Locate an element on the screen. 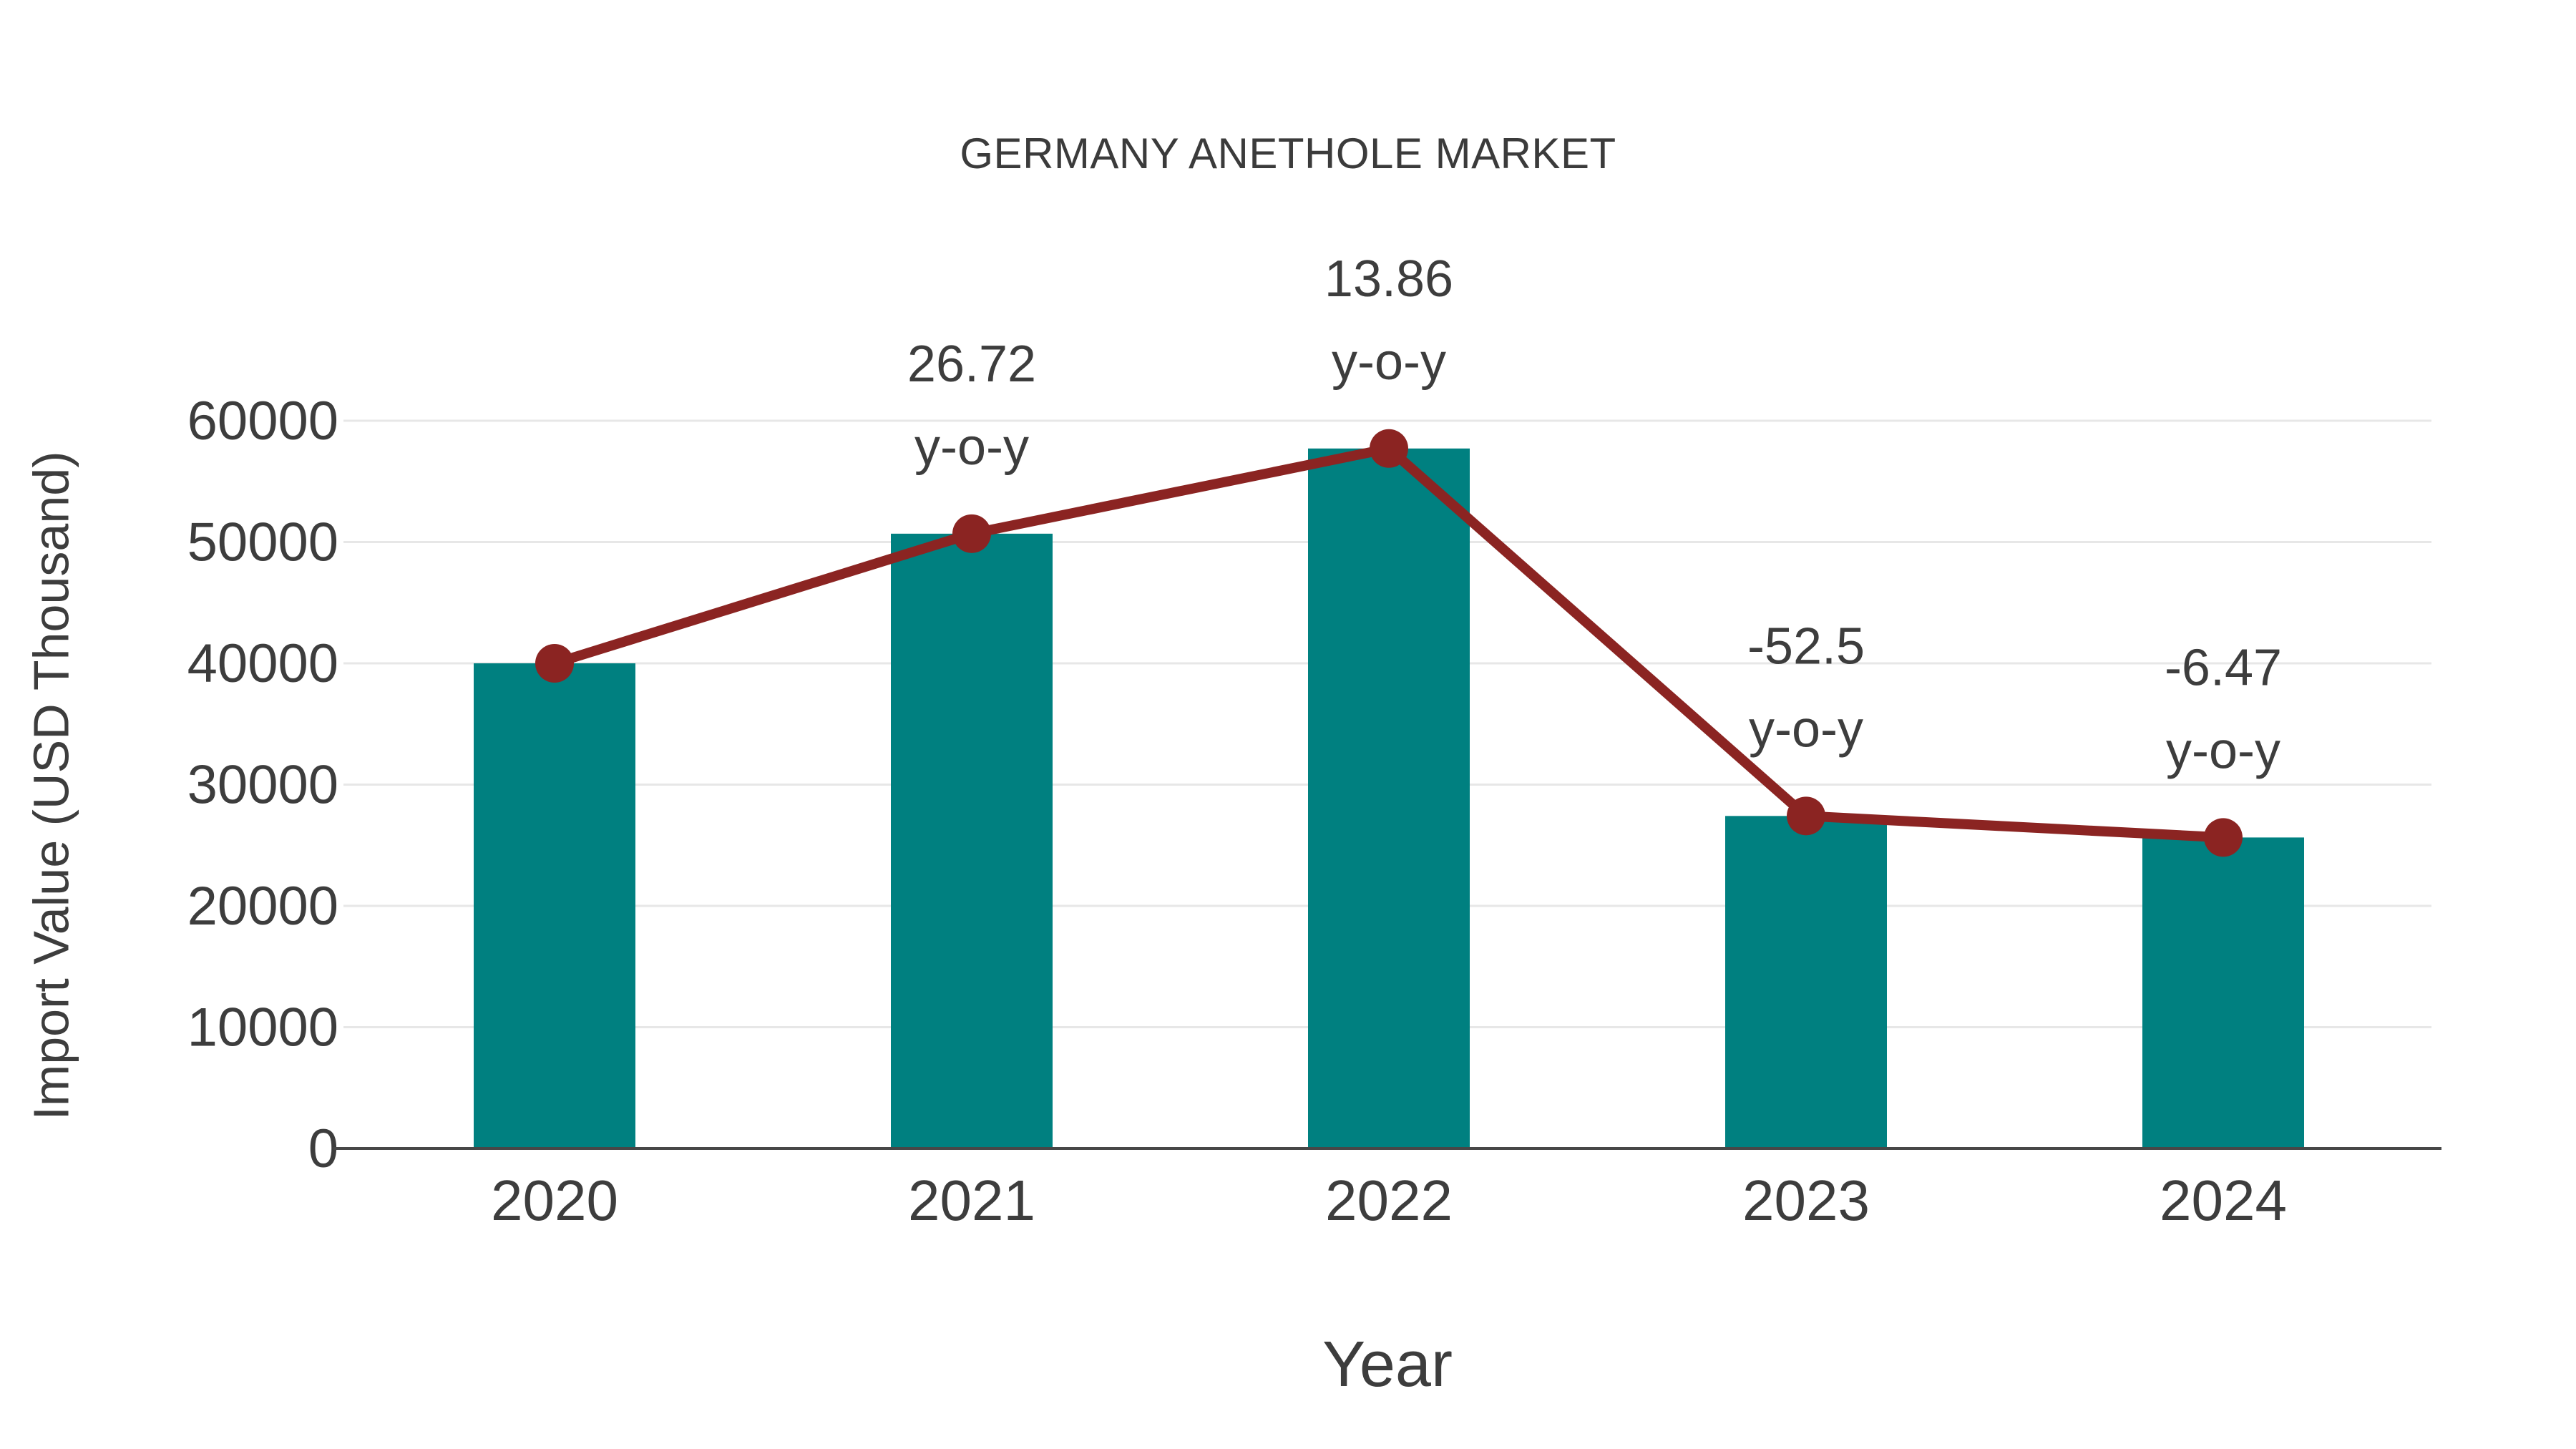 Image resolution: width=2576 pixels, height=1449 pixels. annotation-2023-value: -52.5 is located at coordinates (1806, 646).